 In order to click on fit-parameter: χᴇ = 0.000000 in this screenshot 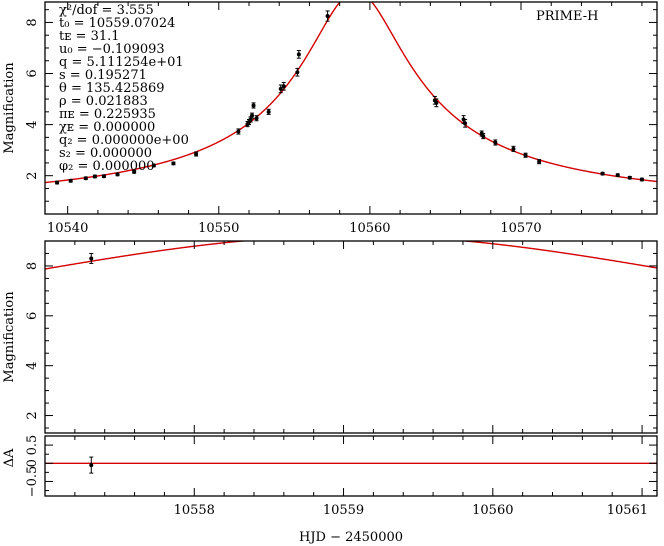, I will do `click(107, 127)`.